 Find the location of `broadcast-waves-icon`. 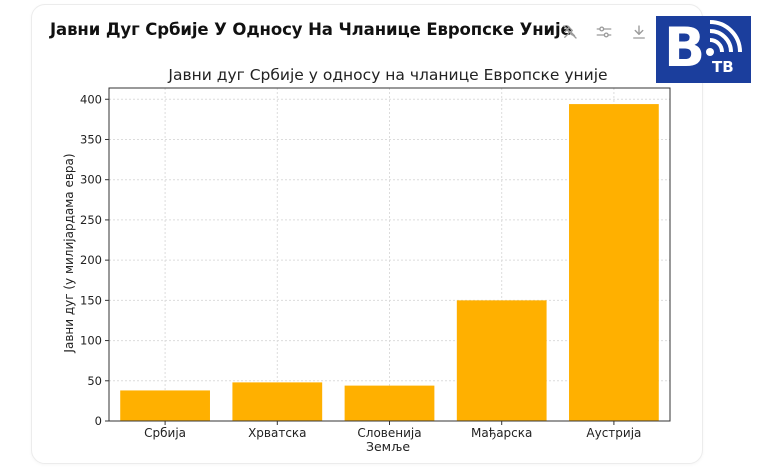

broadcast-waves-icon is located at coordinates (724, 38).